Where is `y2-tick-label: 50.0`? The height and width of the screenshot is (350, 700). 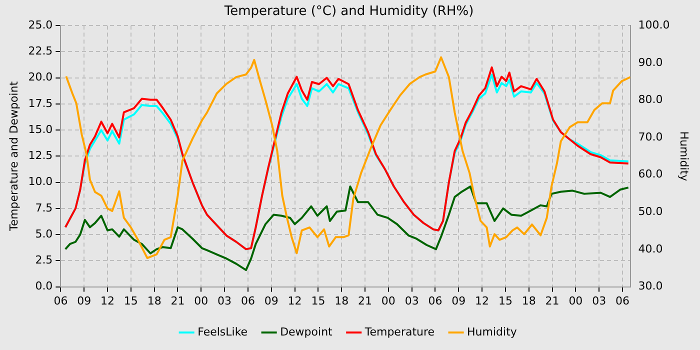
y2-tick-label: 50.0 is located at coordinates (650, 211).